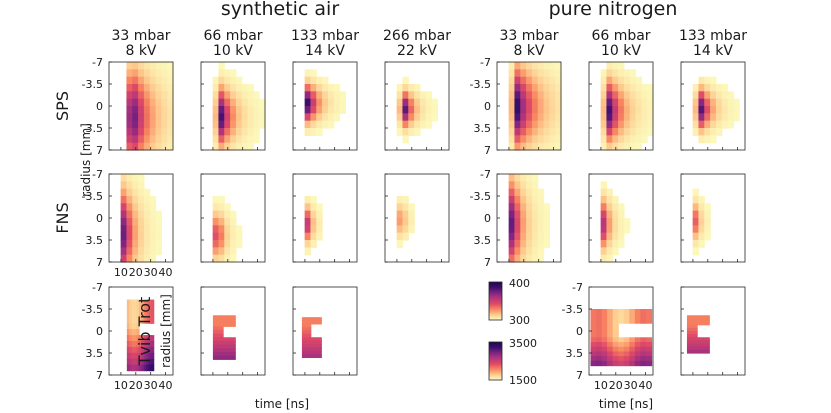 The height and width of the screenshot is (413, 831). I want to click on colorbar-gradient, so click(495, 361).